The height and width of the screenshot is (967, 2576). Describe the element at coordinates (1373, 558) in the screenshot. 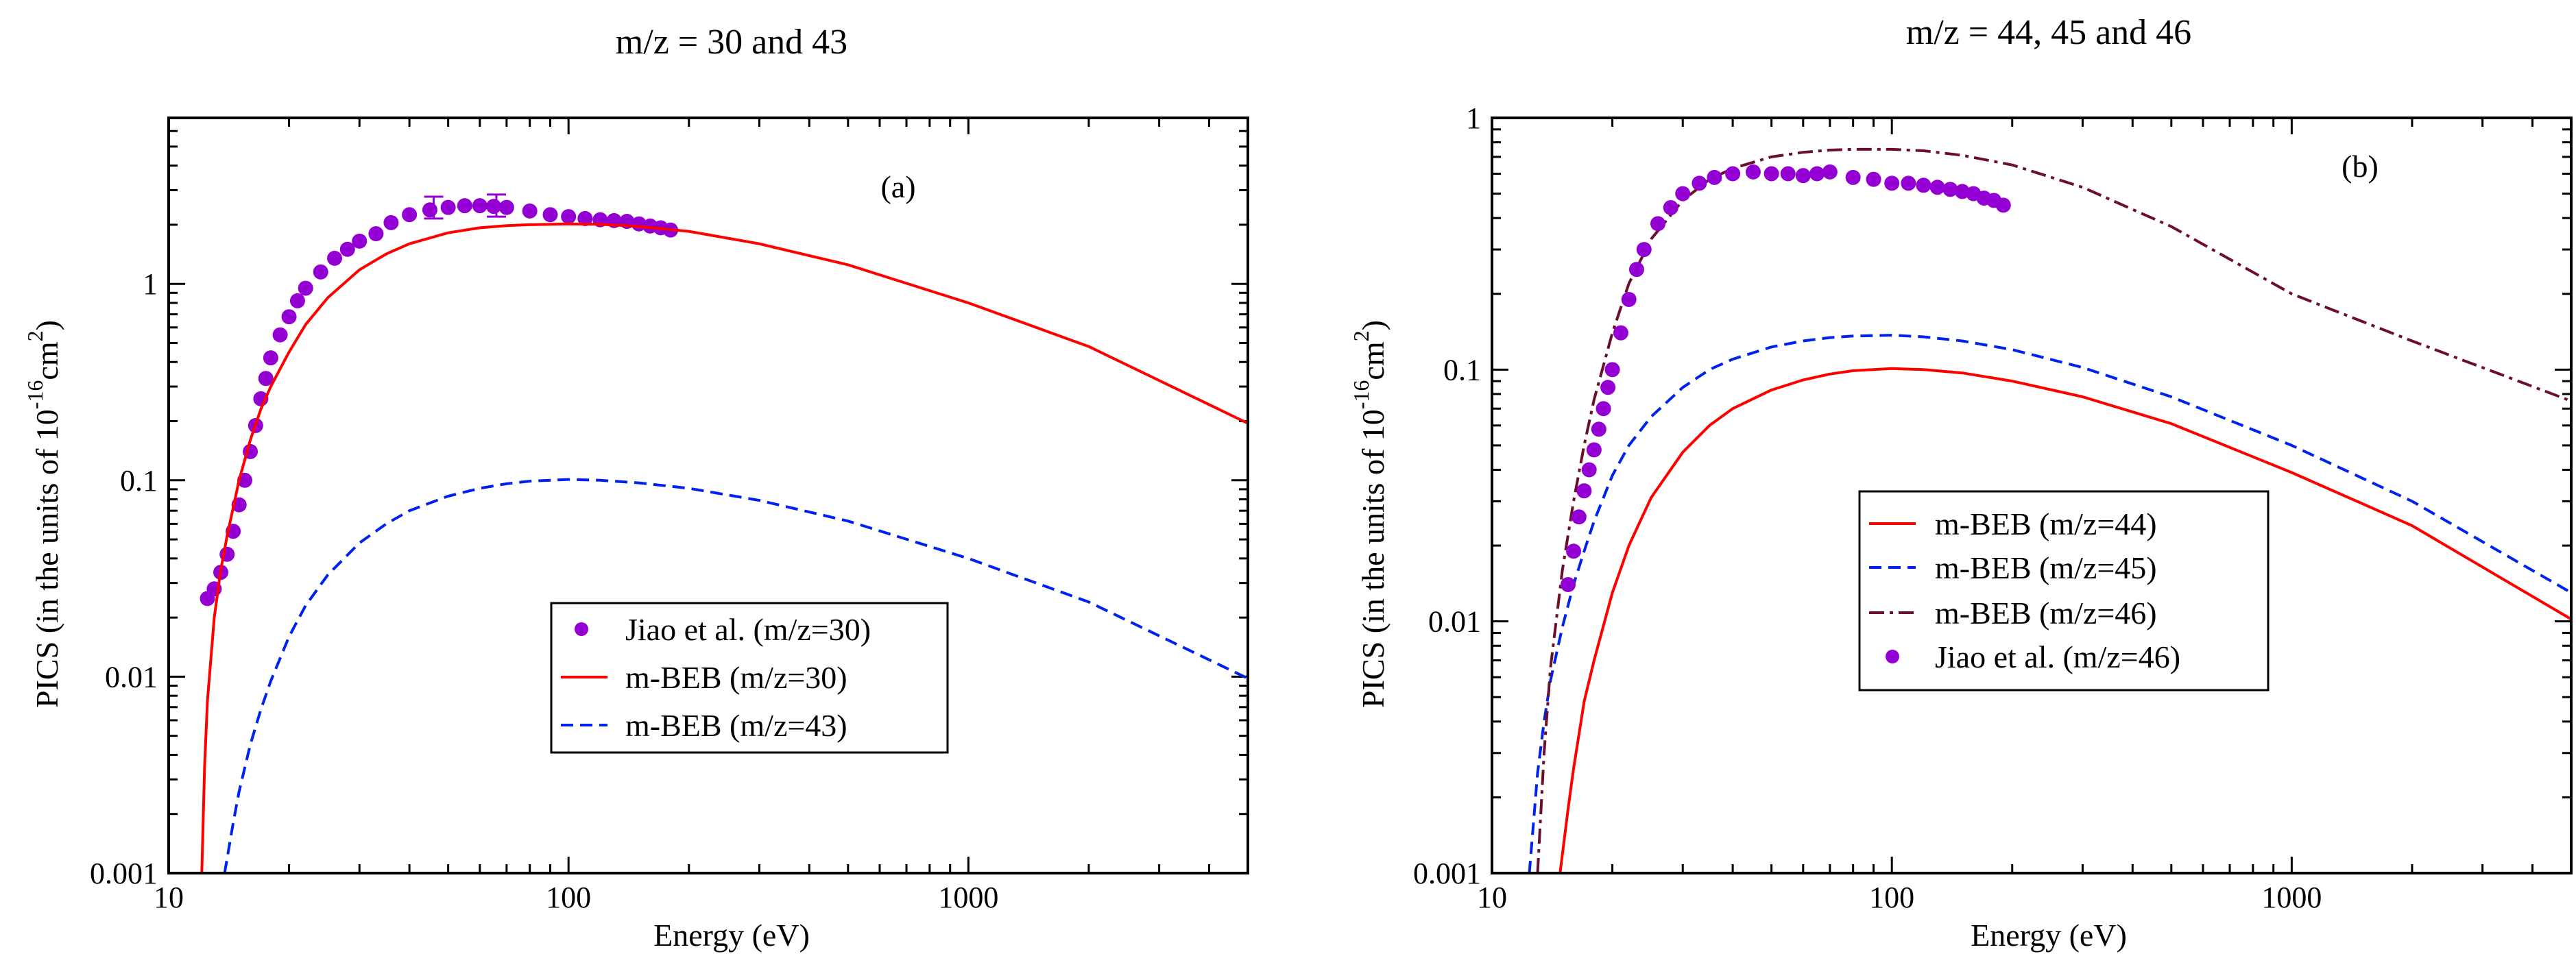

I see `panel-b-ylabel-main: PICS (in the units of 10` at that location.